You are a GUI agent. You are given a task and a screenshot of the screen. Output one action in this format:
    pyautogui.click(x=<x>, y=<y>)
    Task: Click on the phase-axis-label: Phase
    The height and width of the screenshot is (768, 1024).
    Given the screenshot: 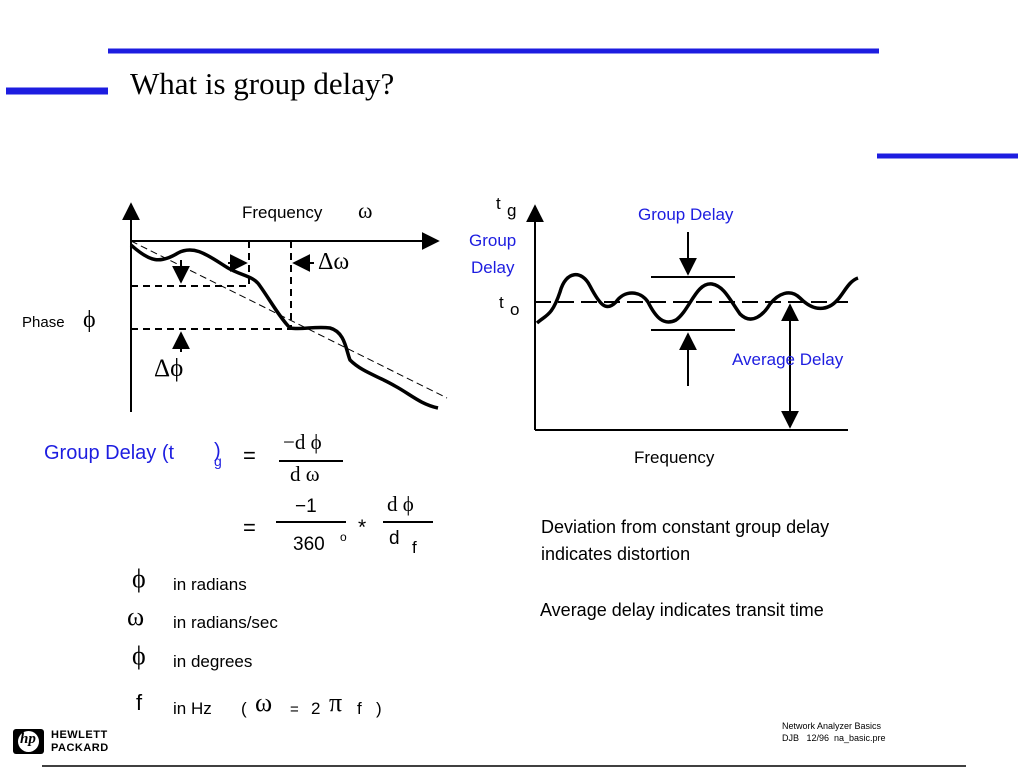 What is the action you would take?
    pyautogui.click(x=43, y=322)
    